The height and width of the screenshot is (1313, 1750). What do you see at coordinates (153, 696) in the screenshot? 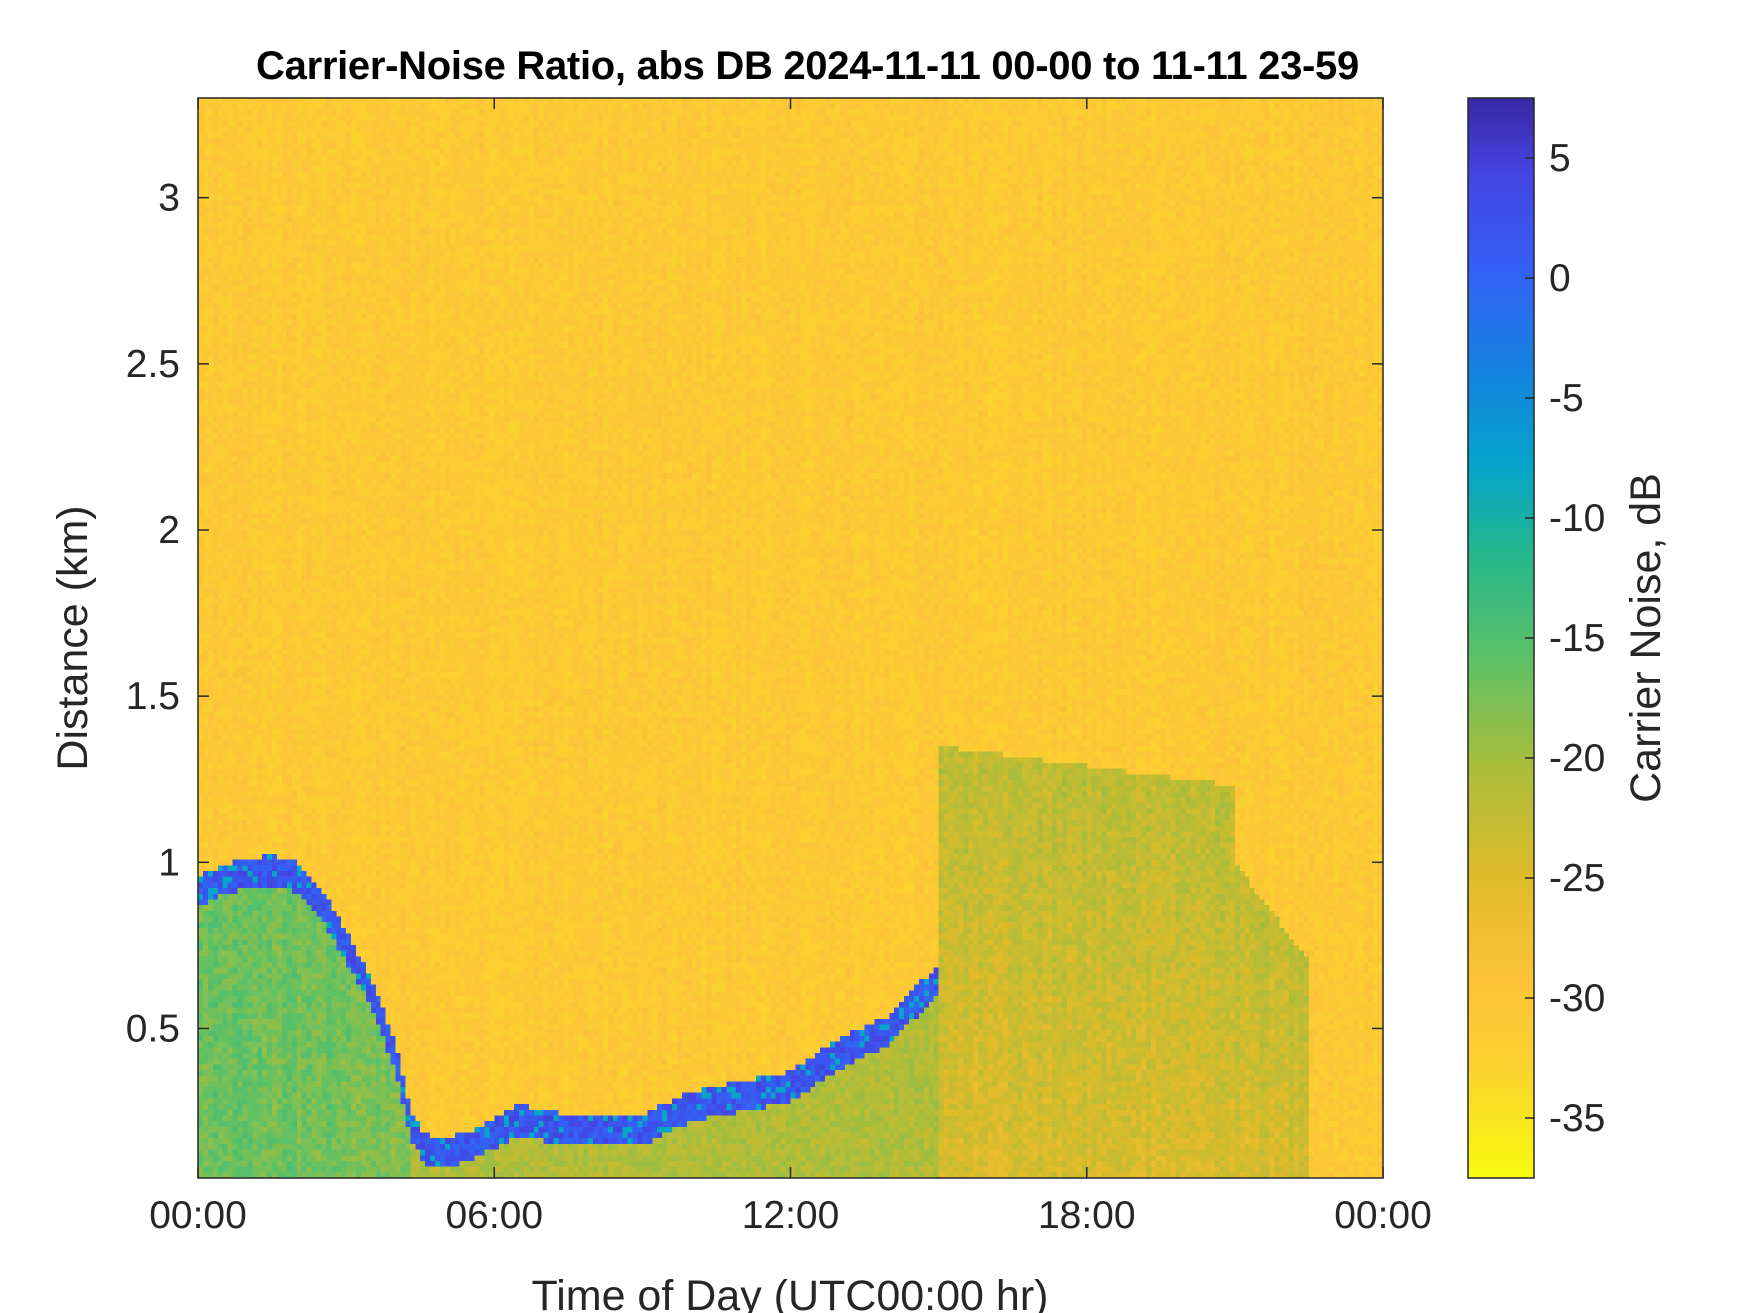
I see `y-tick-label: 1.5` at bounding box center [153, 696].